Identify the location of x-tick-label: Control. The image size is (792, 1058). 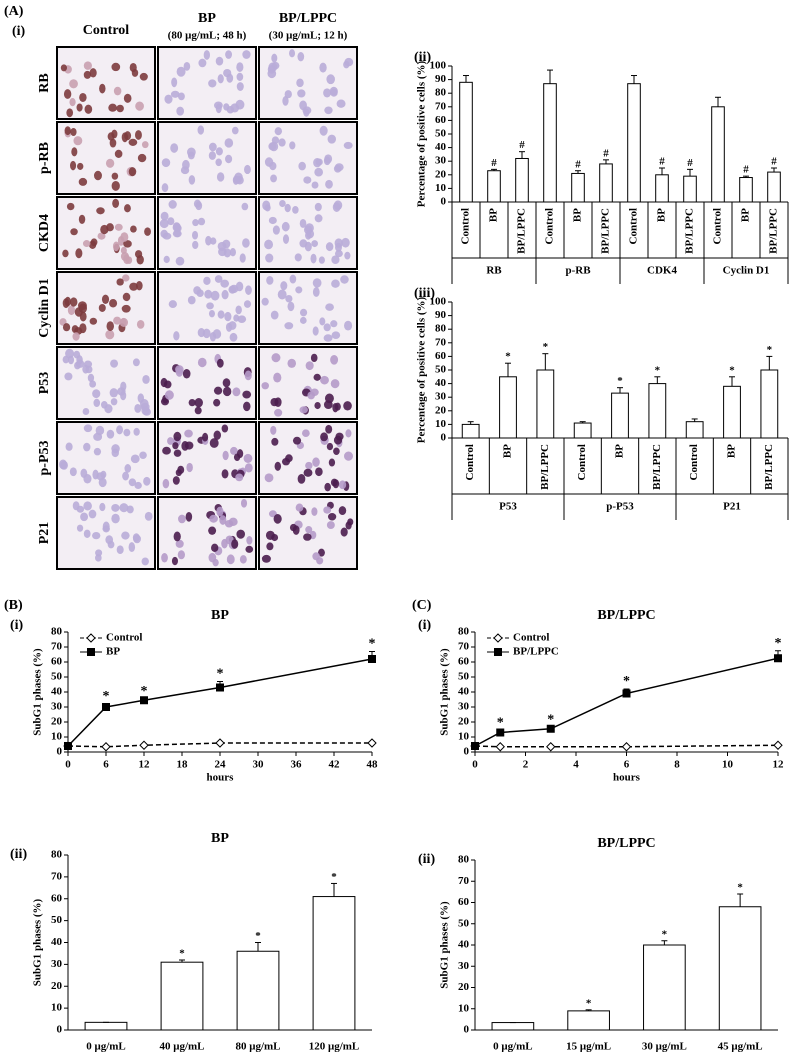
(582, 462).